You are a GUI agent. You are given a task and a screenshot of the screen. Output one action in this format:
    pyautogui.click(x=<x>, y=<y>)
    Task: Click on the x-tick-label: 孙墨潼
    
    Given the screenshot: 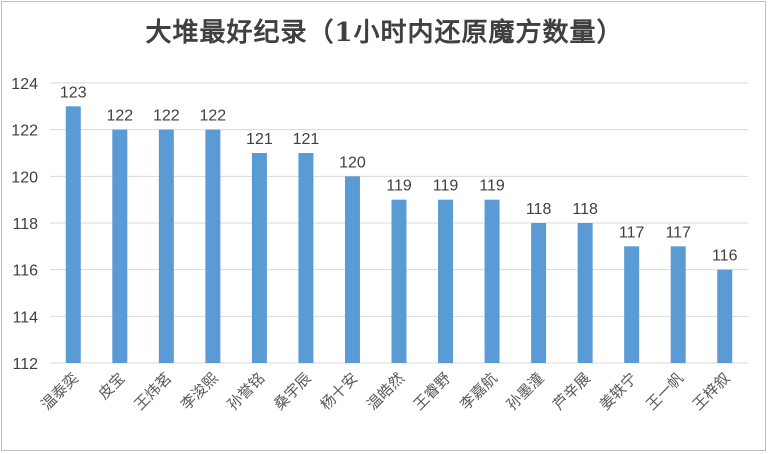 What is the action you would take?
    pyautogui.click(x=525, y=391)
    